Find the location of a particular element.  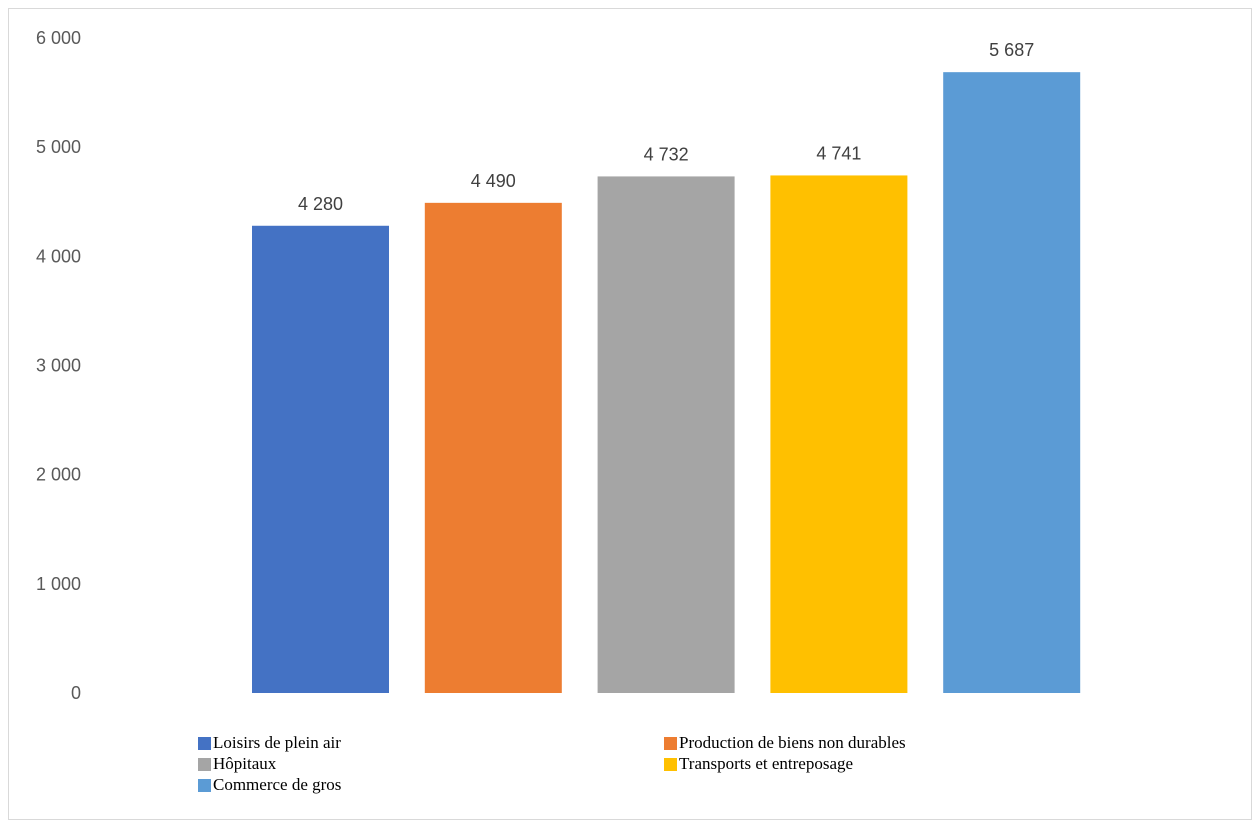

bar-value-label: 4 280 is located at coordinates (320, 204).